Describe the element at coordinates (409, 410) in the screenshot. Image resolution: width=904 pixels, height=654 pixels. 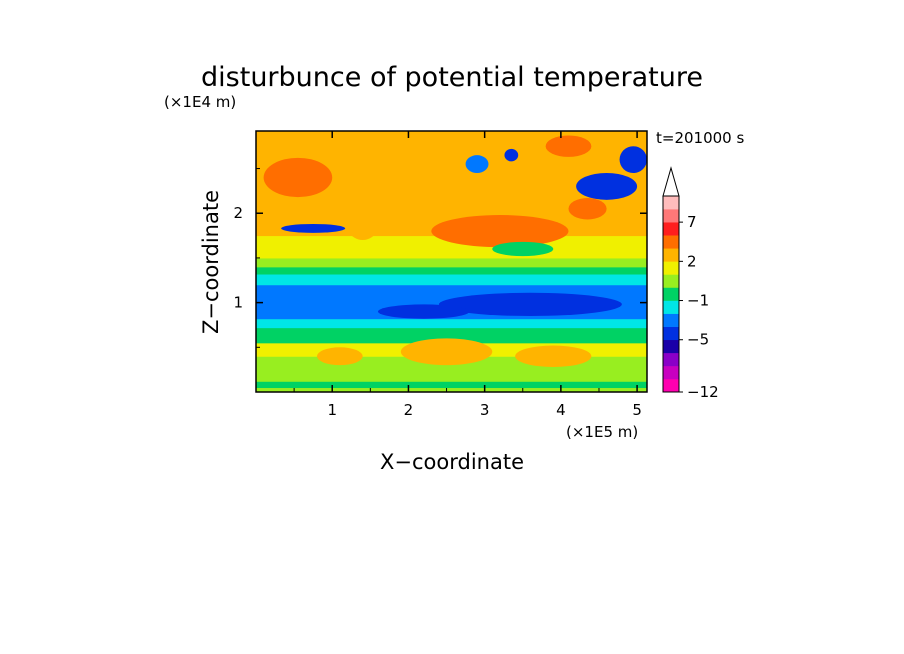
I see `x-tick-label: 2` at that location.